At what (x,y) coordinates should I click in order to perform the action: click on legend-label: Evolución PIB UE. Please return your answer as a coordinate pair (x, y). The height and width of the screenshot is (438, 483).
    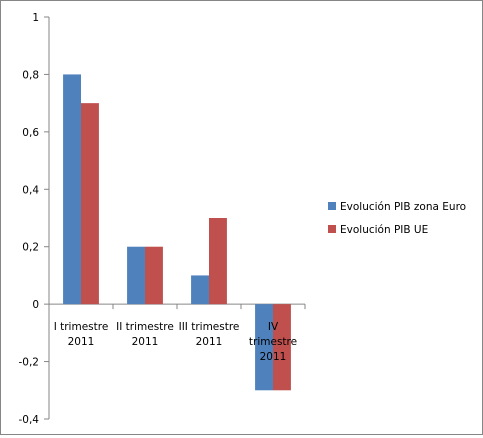
    Looking at the image, I should click on (384, 230).